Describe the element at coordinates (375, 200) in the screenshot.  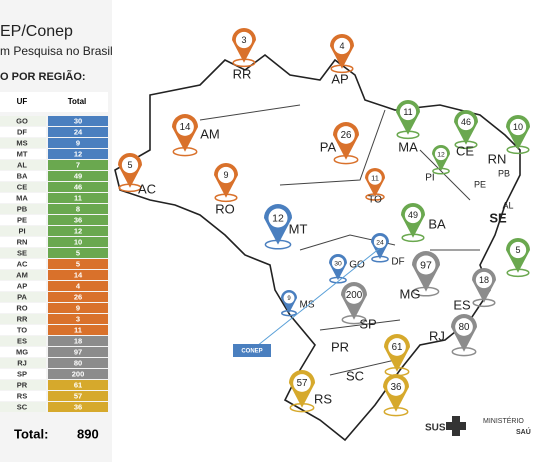
I see `state-label: TO` at that location.